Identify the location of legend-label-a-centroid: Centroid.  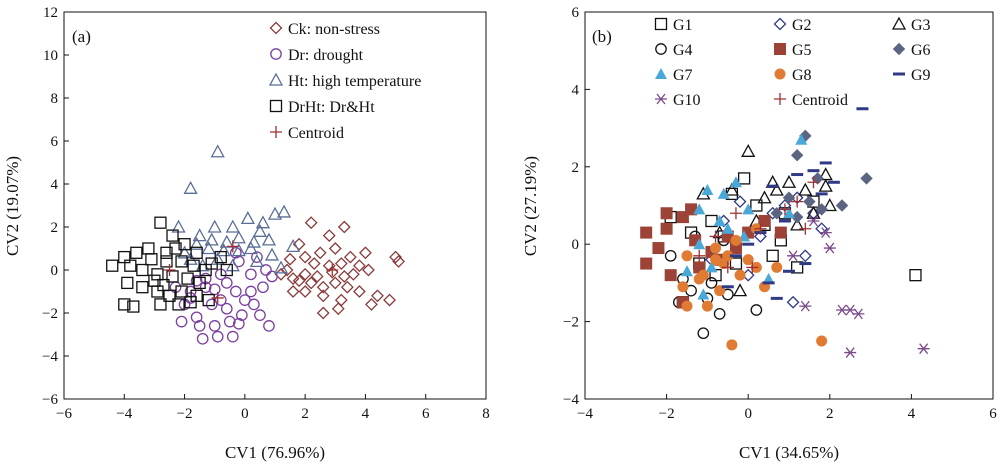
(316, 133).